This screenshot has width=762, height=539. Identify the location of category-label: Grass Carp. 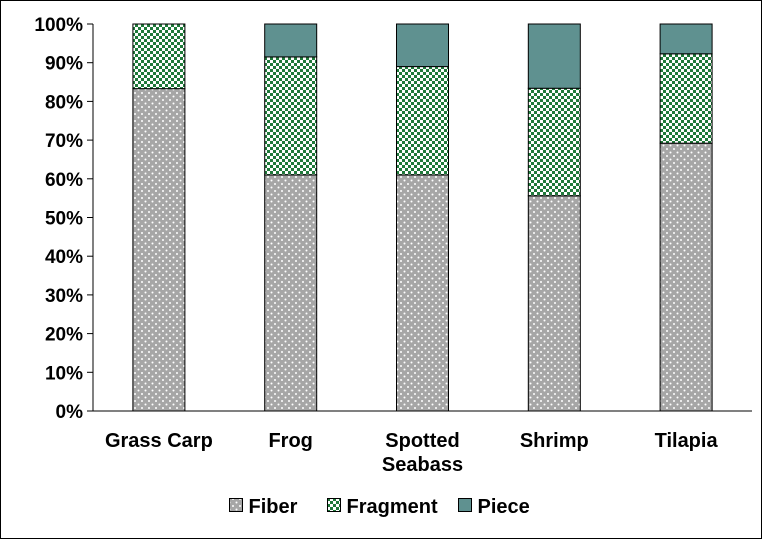
(159, 441).